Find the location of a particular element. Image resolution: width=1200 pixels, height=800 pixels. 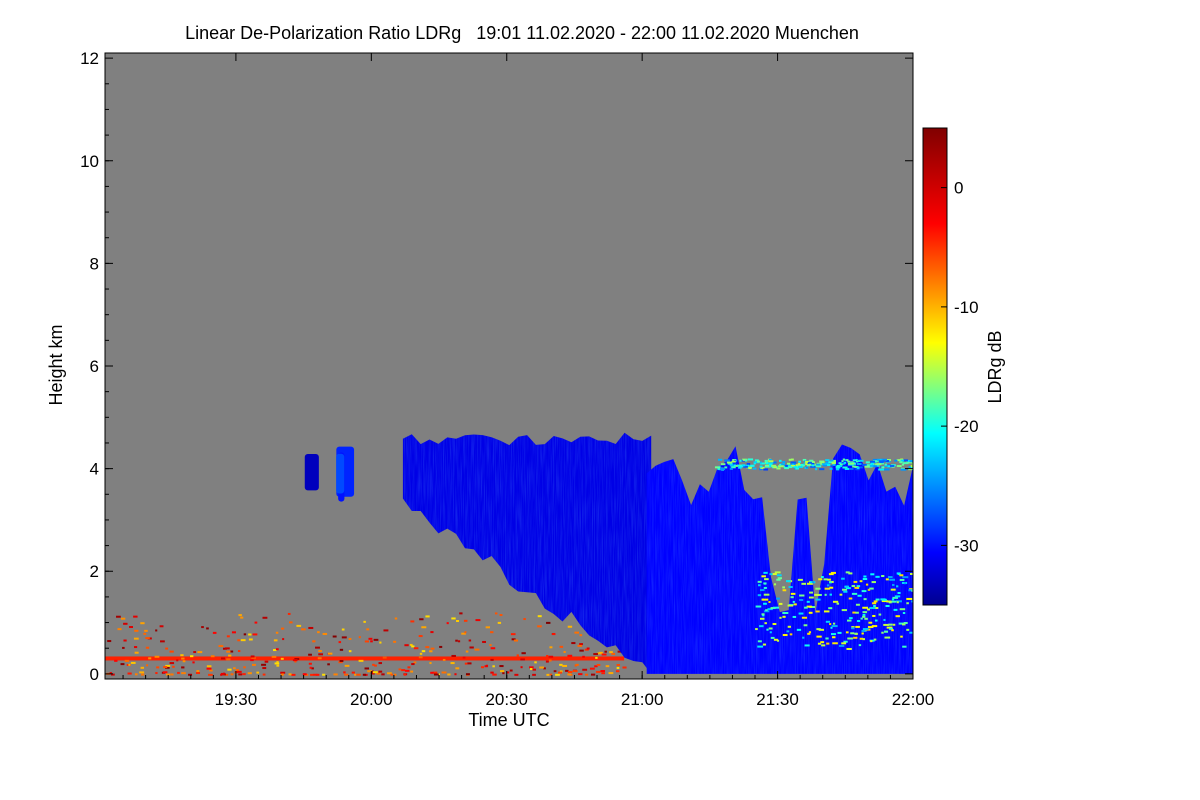

x-tick-label: 20:30 is located at coordinates (506, 699).